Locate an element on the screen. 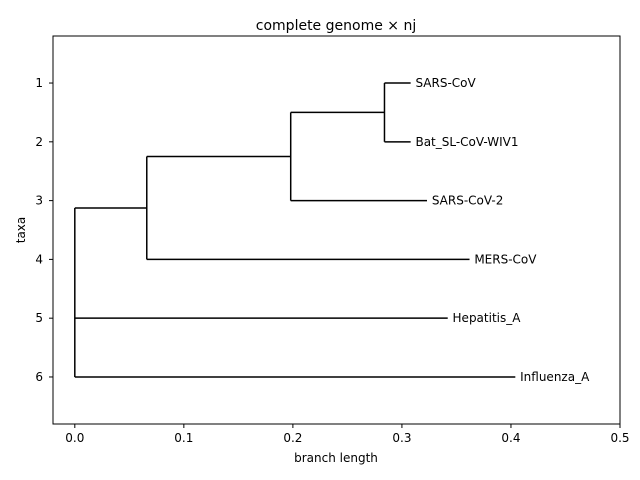 The width and height of the screenshot is (640, 480). chart-title: complete genome × nj is located at coordinates (336, 26).